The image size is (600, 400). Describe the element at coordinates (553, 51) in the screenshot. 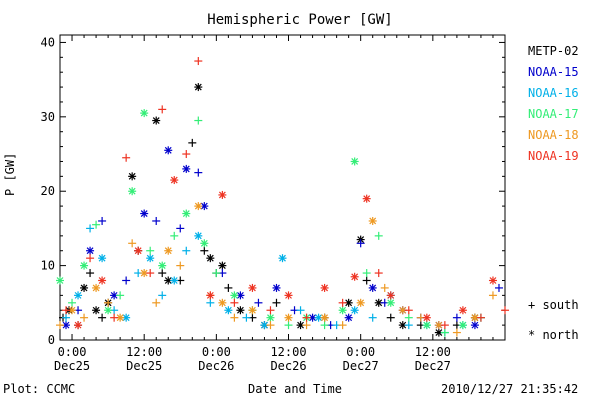

I see `legend-entry: METP-02` at that location.